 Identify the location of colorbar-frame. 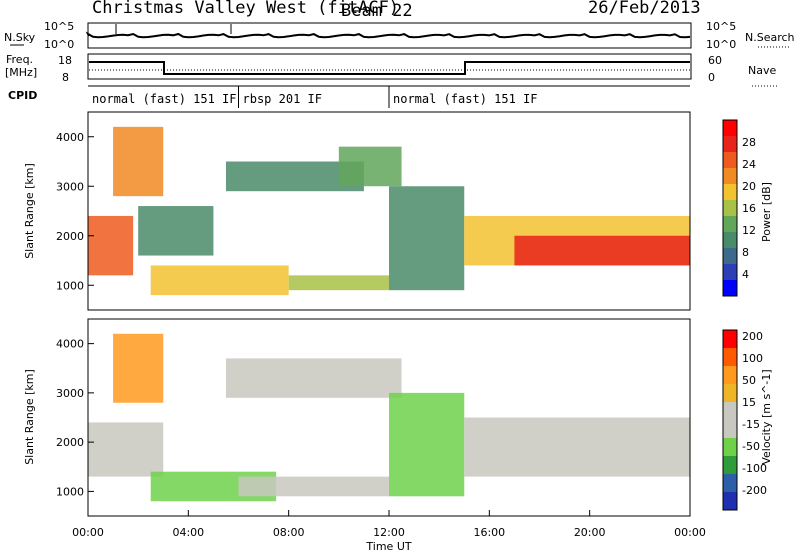
(730, 208).